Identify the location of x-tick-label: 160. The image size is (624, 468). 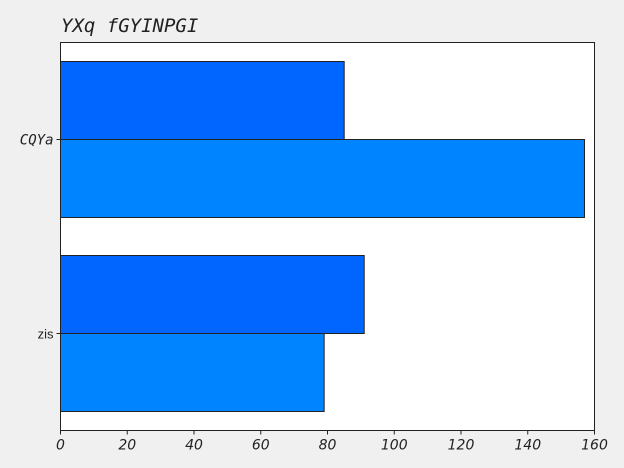
(594, 446).